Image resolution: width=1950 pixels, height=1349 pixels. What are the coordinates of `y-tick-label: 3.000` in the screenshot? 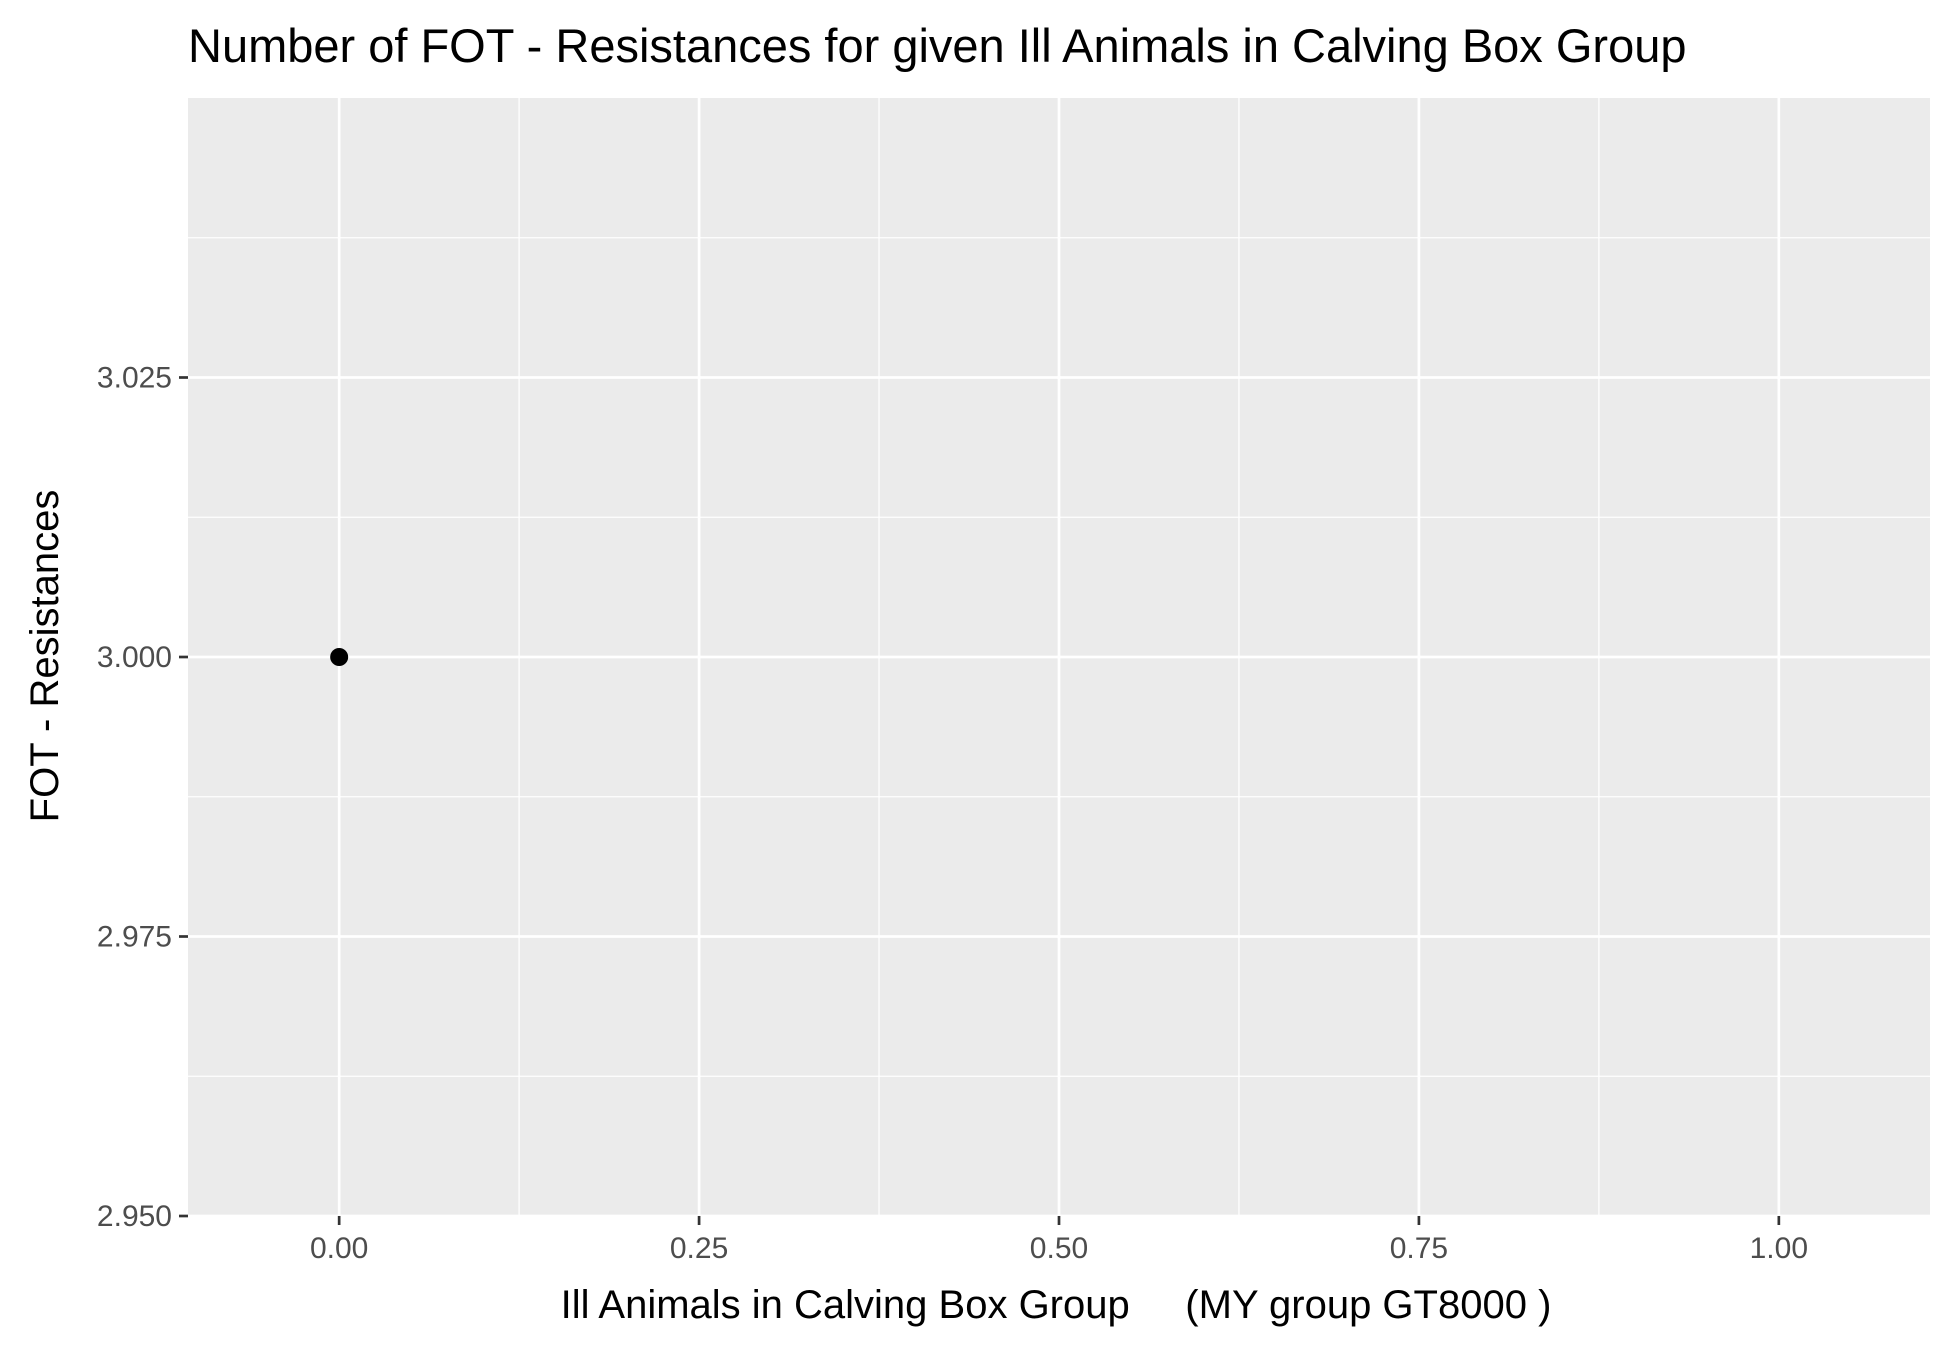 It's located at (134, 657).